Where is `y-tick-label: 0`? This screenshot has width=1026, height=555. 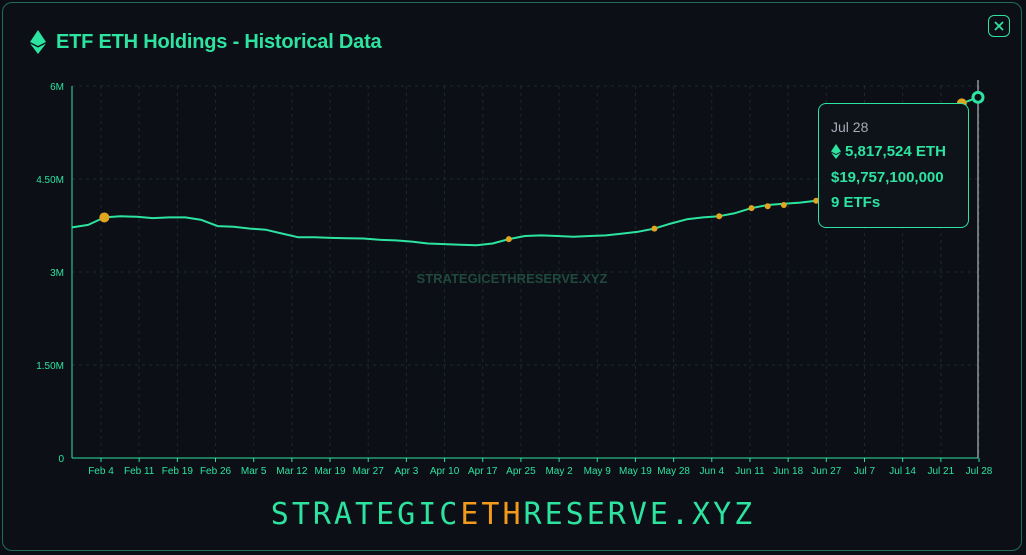 y-tick-label: 0 is located at coordinates (61, 459).